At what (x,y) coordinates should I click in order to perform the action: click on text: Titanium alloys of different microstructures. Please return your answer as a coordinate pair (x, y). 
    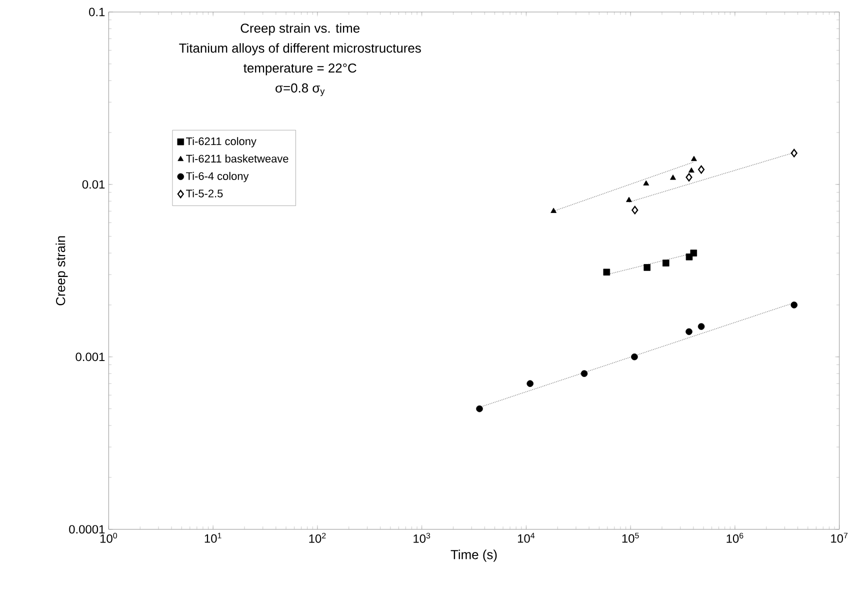
    Looking at the image, I should click on (300, 49).